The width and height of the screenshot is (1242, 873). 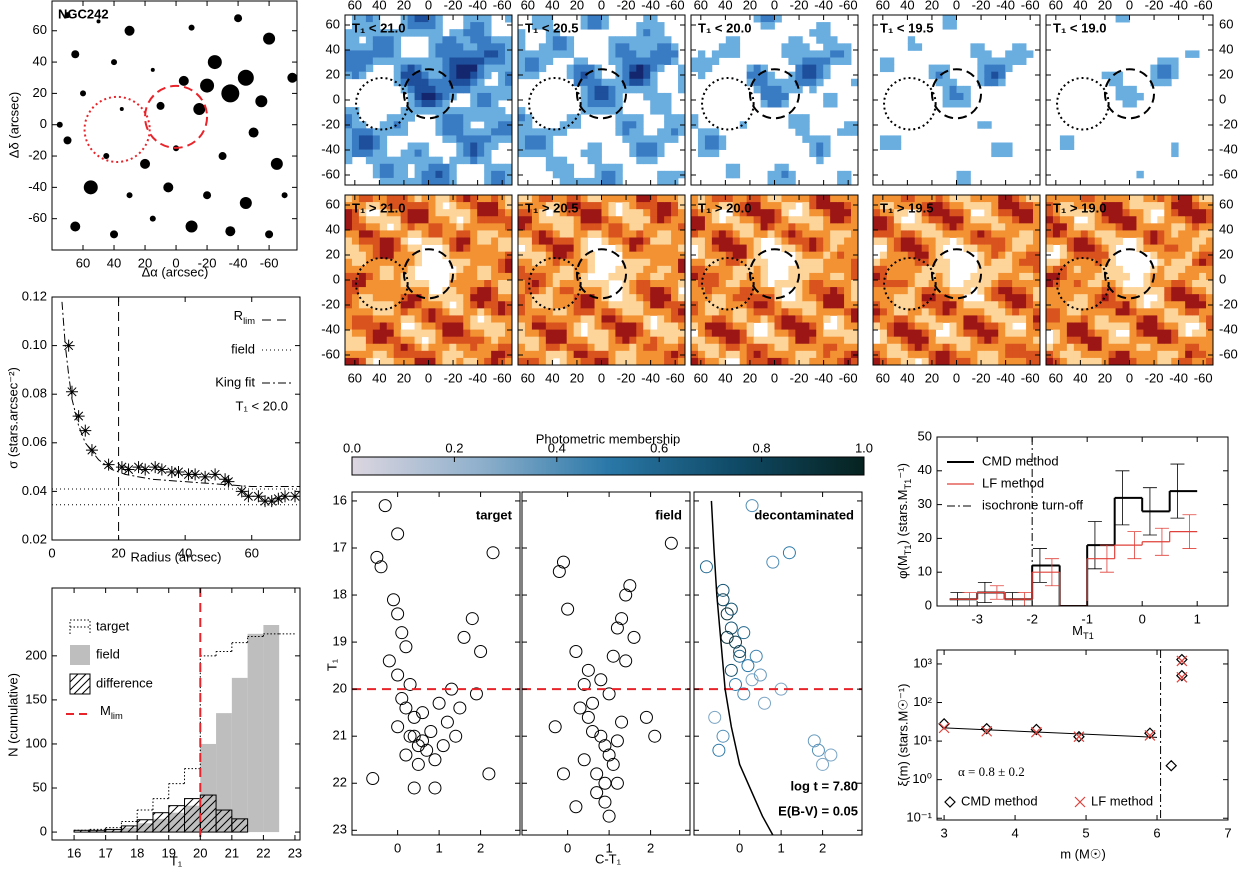 What do you see at coordinates (528, 377) in the screenshot?
I see `x-tick-label: 60` at bounding box center [528, 377].